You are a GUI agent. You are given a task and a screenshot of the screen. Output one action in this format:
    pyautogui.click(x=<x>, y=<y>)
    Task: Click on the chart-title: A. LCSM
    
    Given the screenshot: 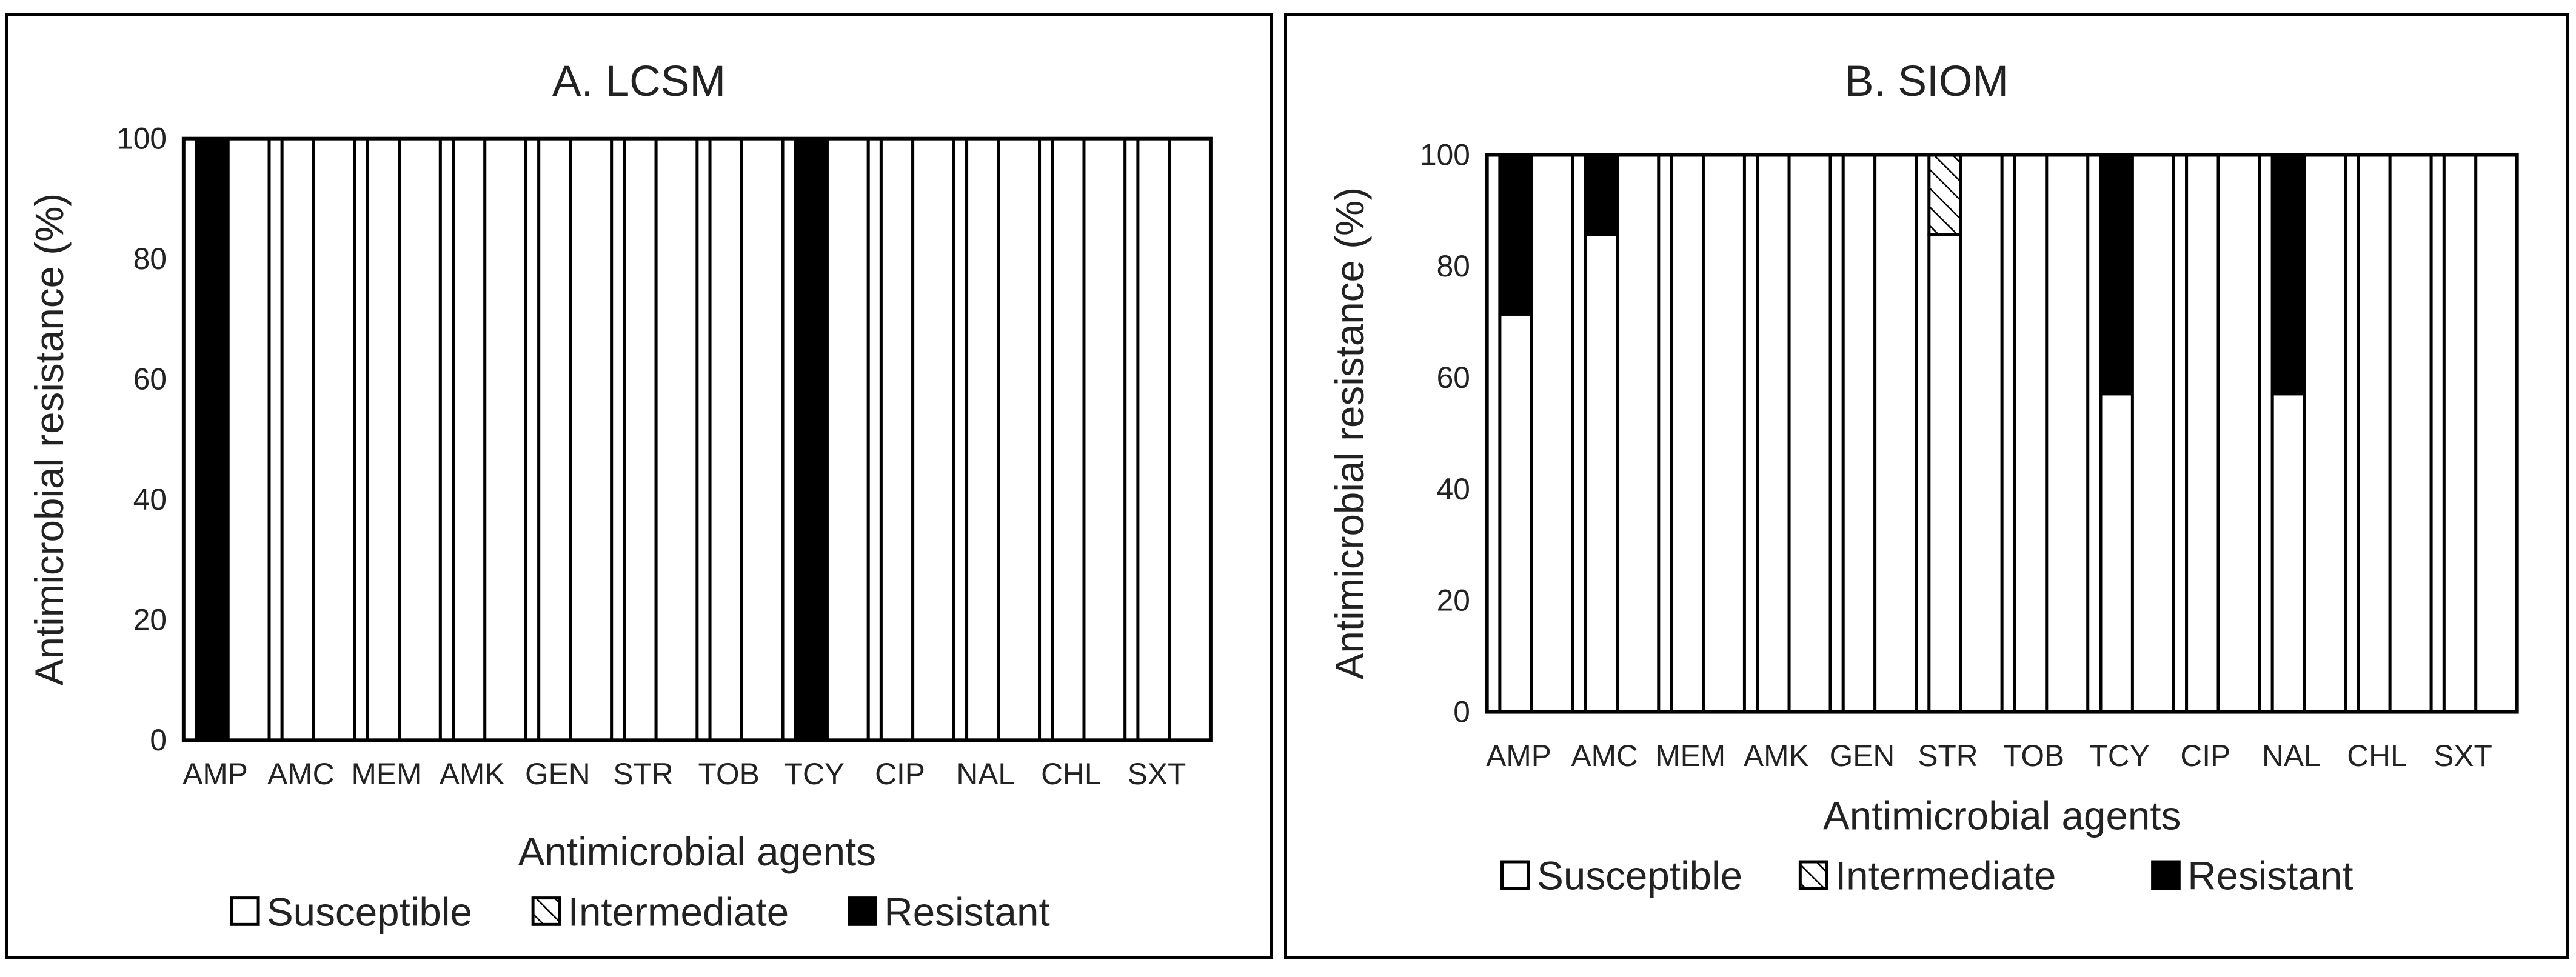 What is the action you would take?
    pyautogui.click(x=639, y=81)
    